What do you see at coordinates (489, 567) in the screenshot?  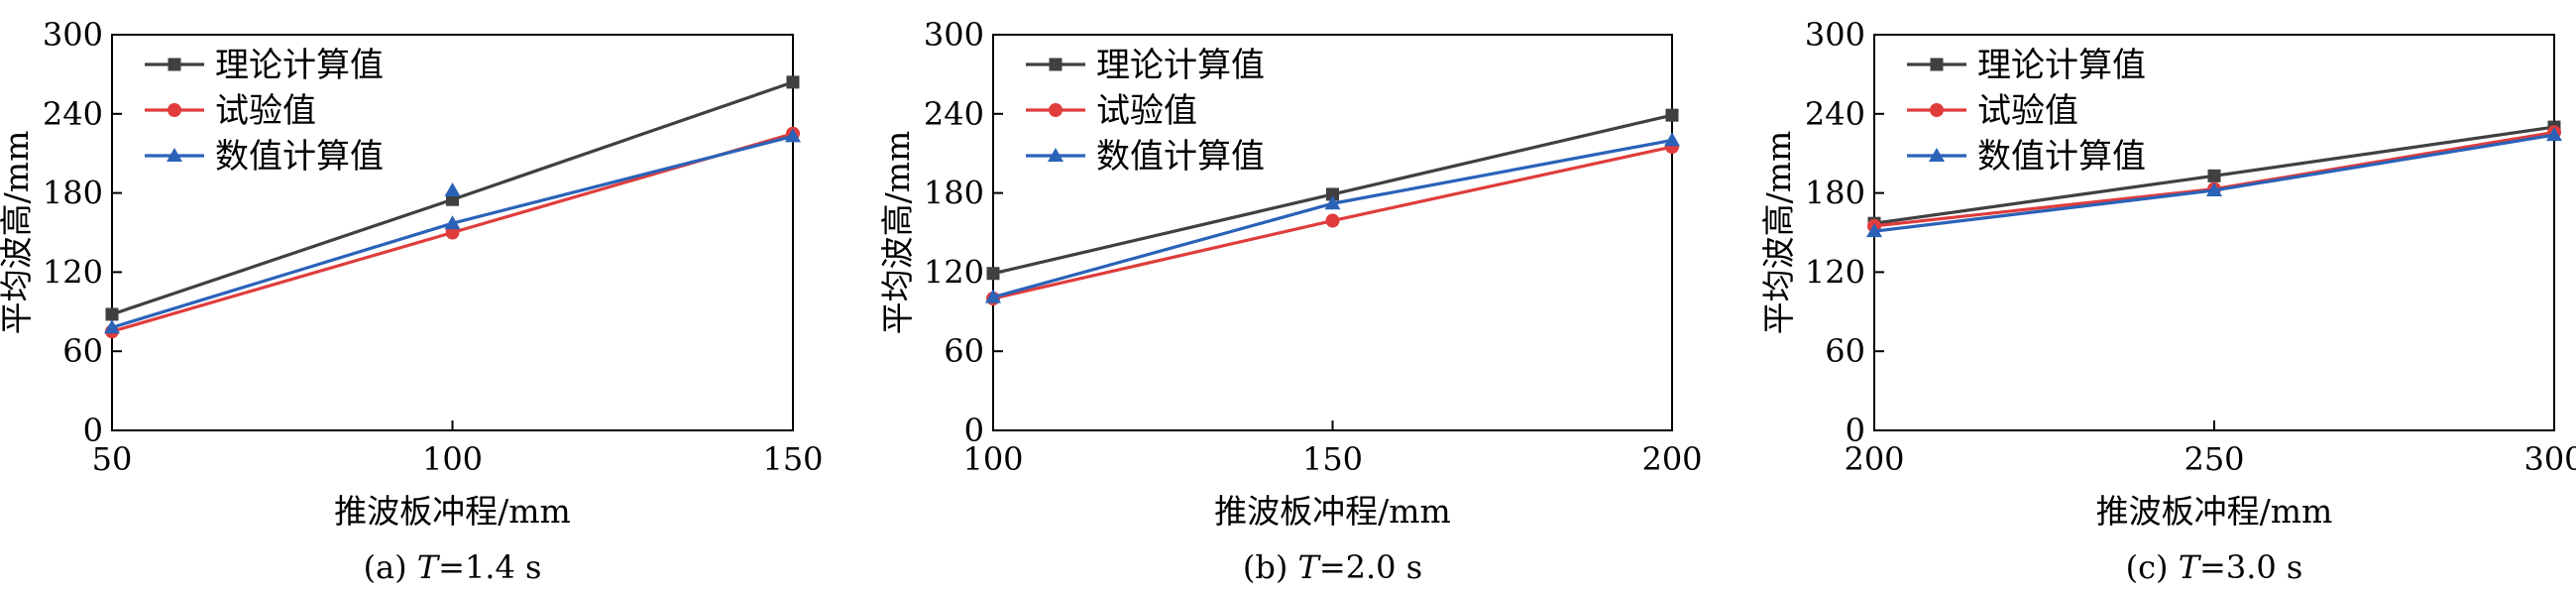 I see `caption-value: =1.4 s` at bounding box center [489, 567].